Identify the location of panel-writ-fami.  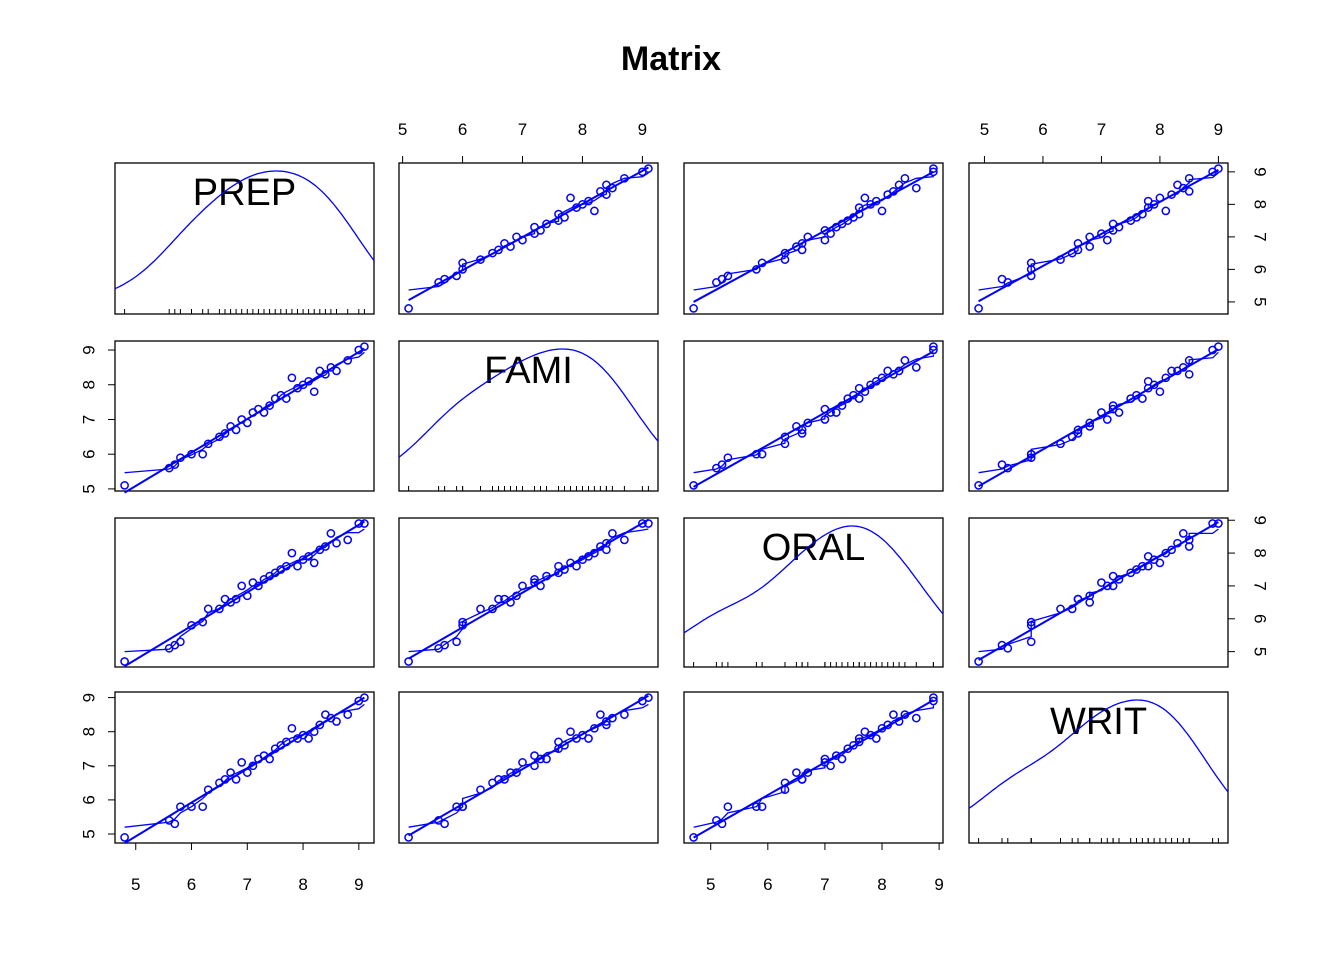
(528, 767).